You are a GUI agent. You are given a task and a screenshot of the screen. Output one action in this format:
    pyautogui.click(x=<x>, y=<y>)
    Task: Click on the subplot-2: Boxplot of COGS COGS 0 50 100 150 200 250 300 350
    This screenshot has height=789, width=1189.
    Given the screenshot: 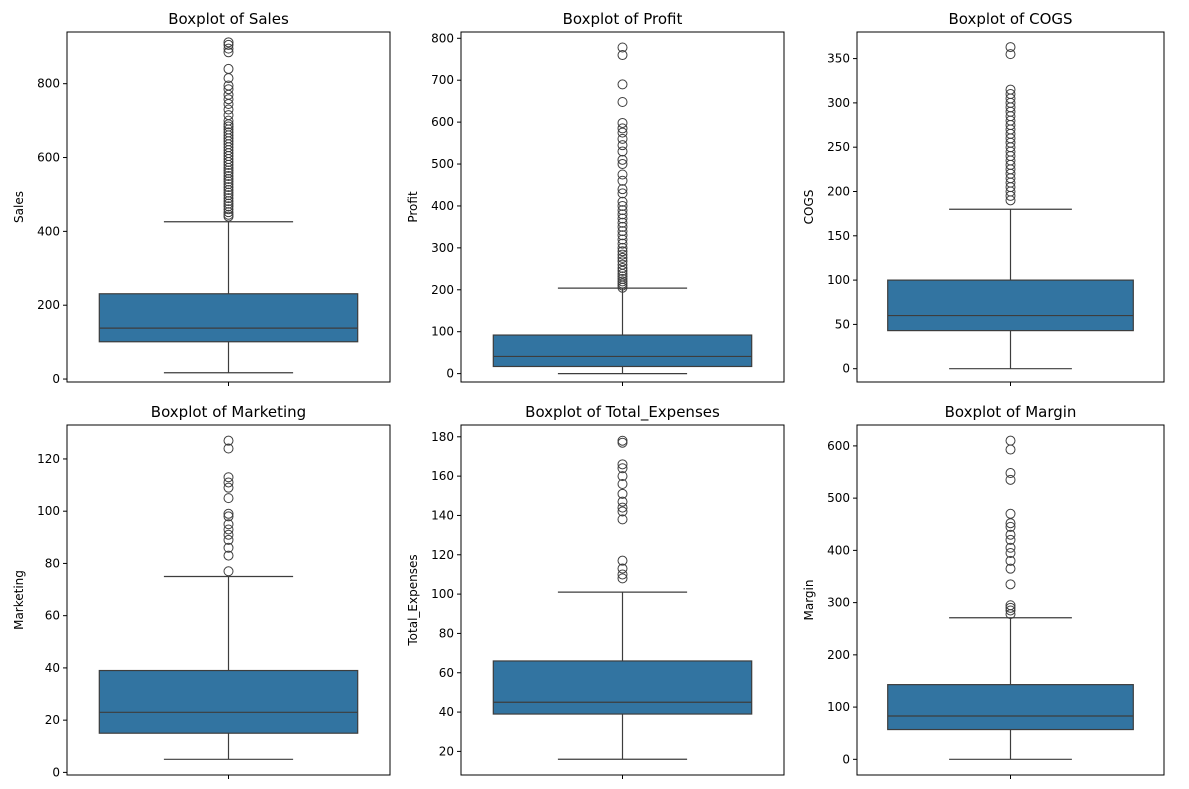 What is the action you would take?
    pyautogui.click(x=983, y=198)
    